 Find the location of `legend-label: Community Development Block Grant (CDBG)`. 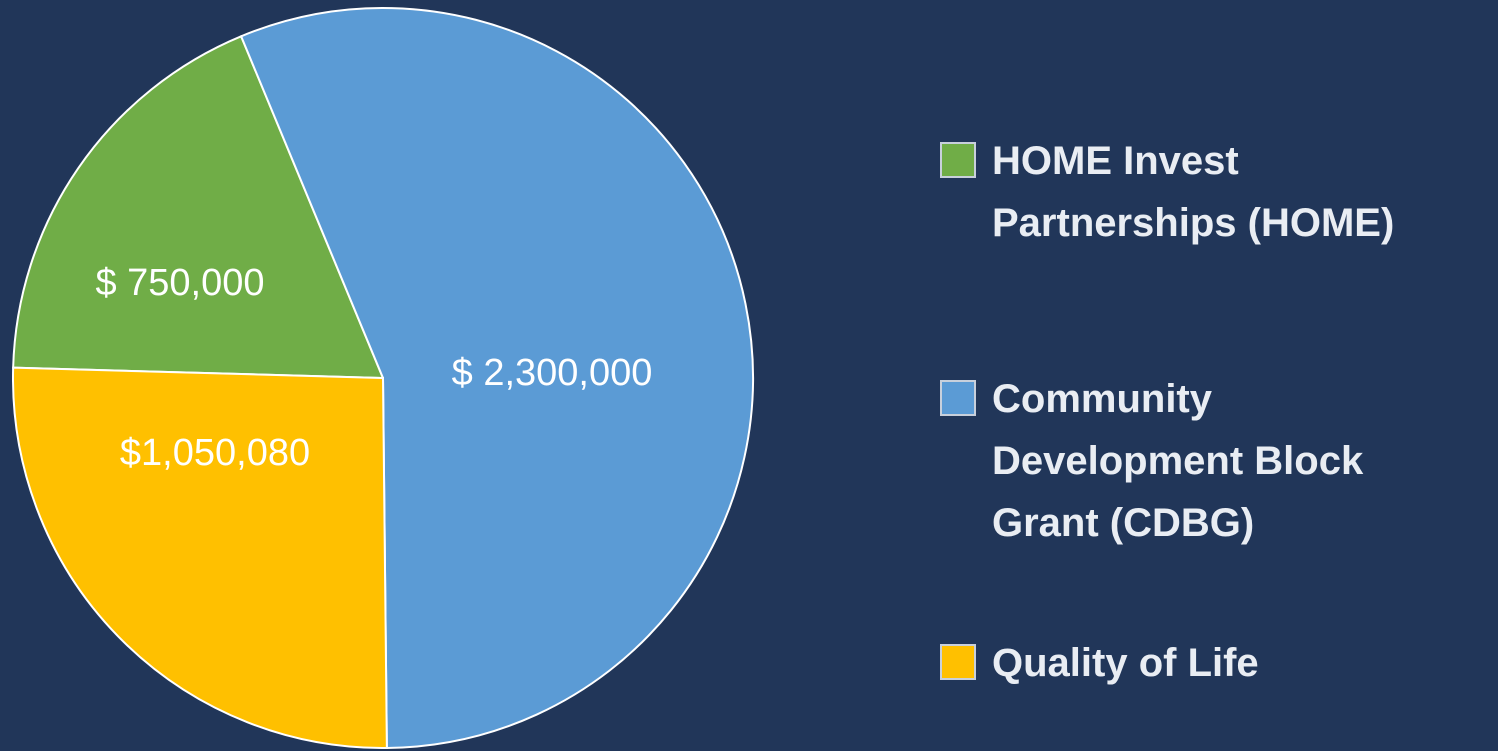

legend-label: Community Development Block Grant (CDBG) is located at coordinates (1178, 461).